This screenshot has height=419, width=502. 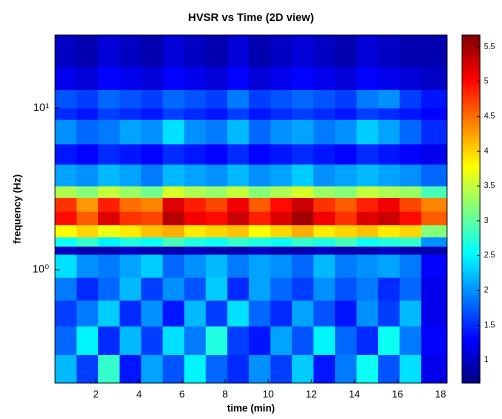 What do you see at coordinates (225, 395) in the screenshot?
I see `x-tick-label: 8` at bounding box center [225, 395].